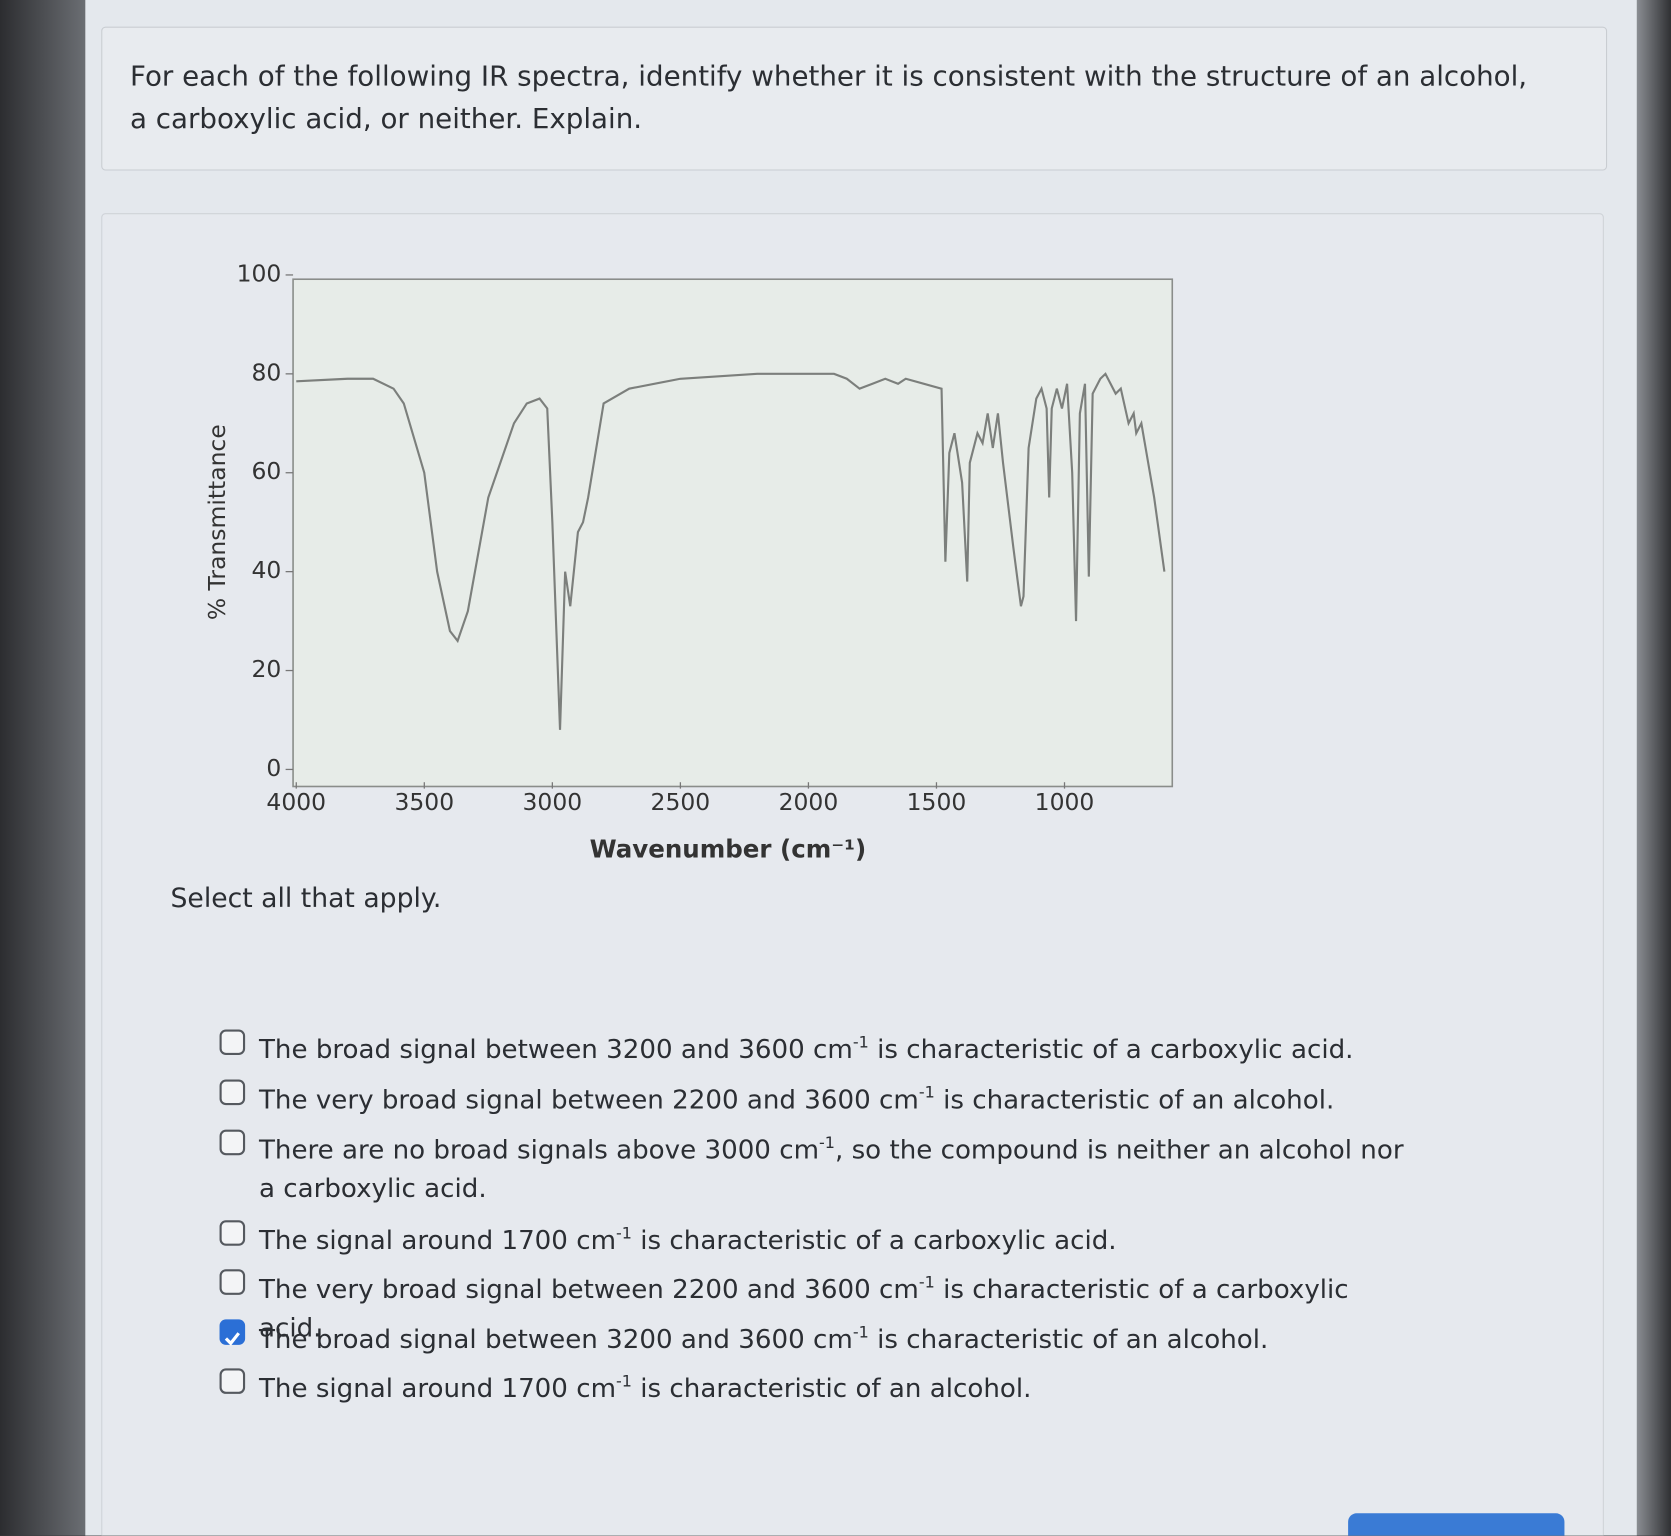 This screenshot has height=1536, width=1671. Describe the element at coordinates (1065, 802) in the screenshot. I see `x-tick-label: 1000` at that location.